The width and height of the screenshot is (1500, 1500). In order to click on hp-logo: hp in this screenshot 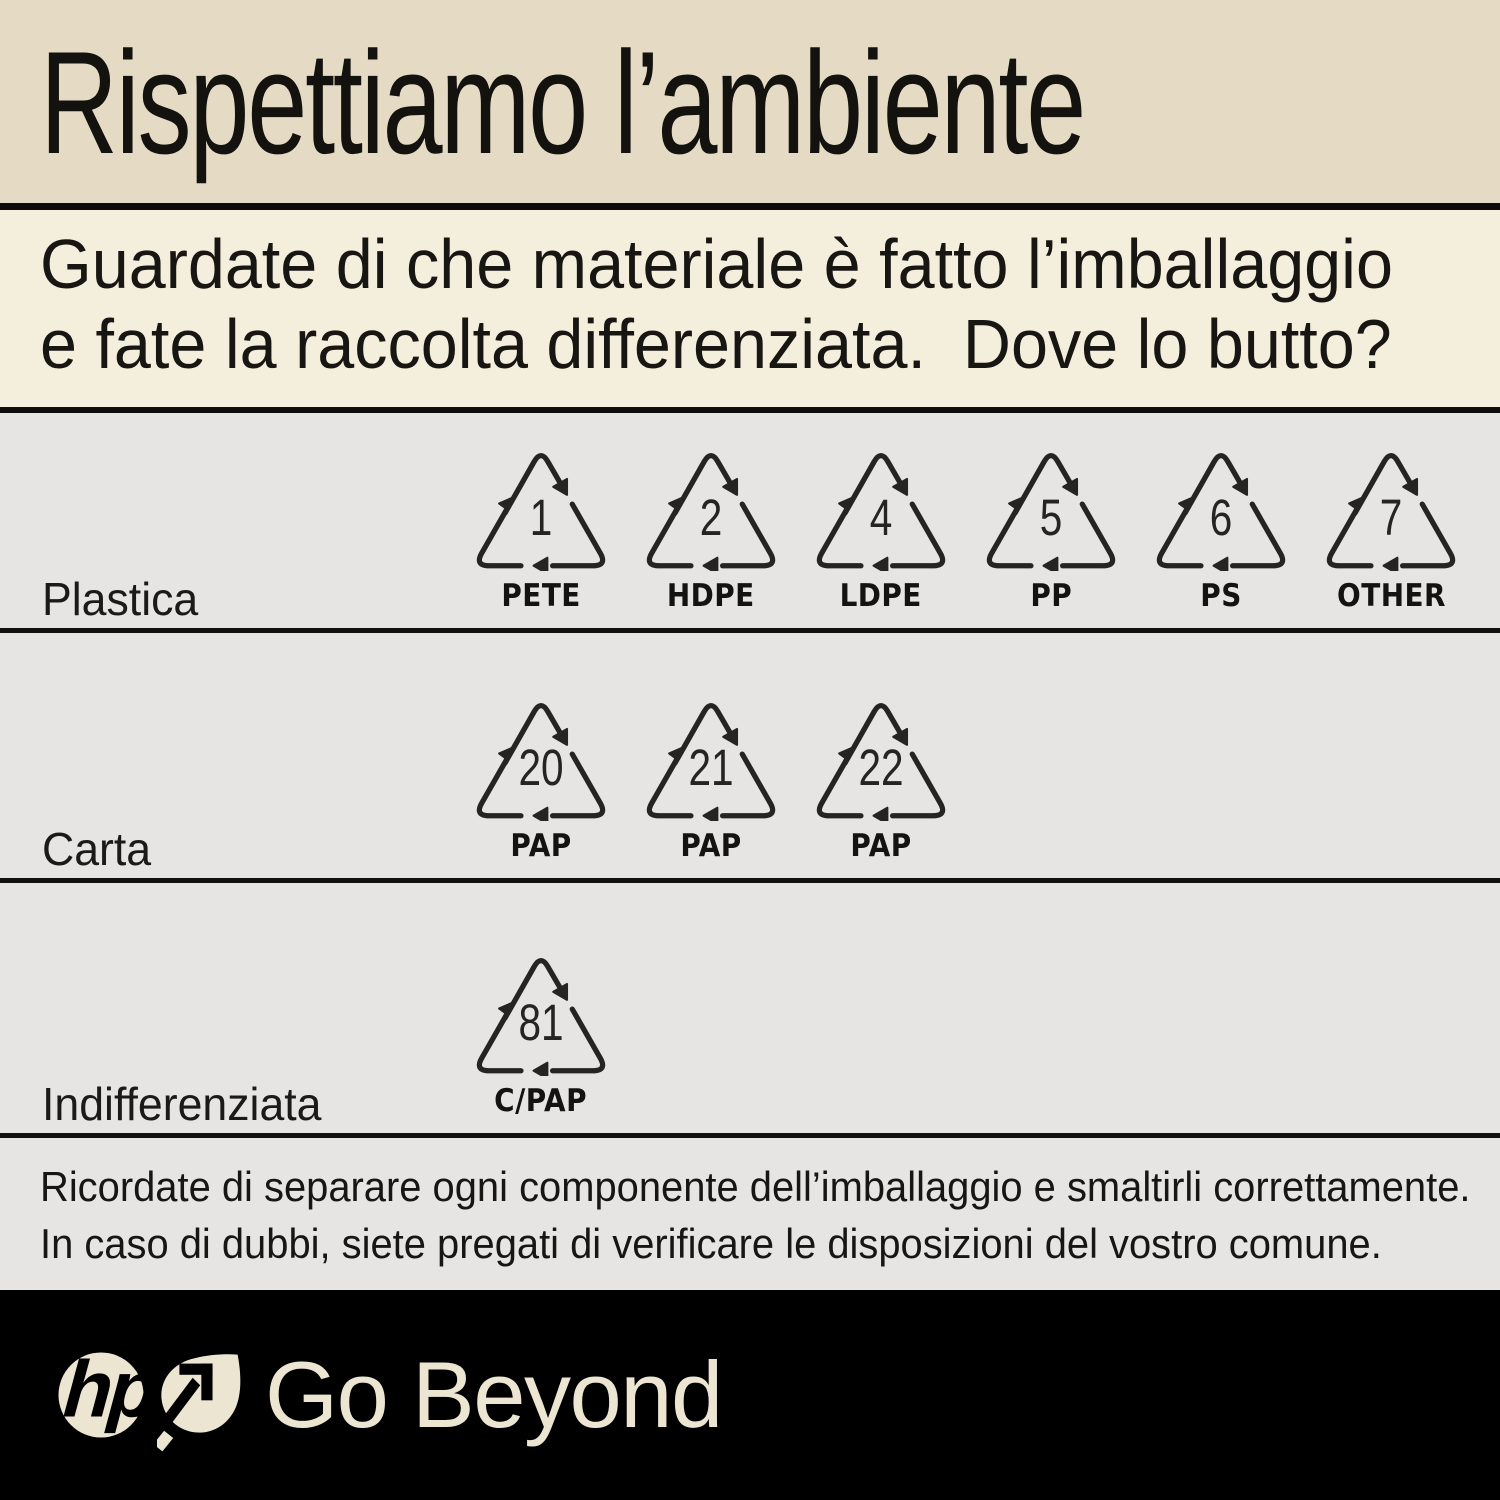, I will do `click(101, 1395)`.